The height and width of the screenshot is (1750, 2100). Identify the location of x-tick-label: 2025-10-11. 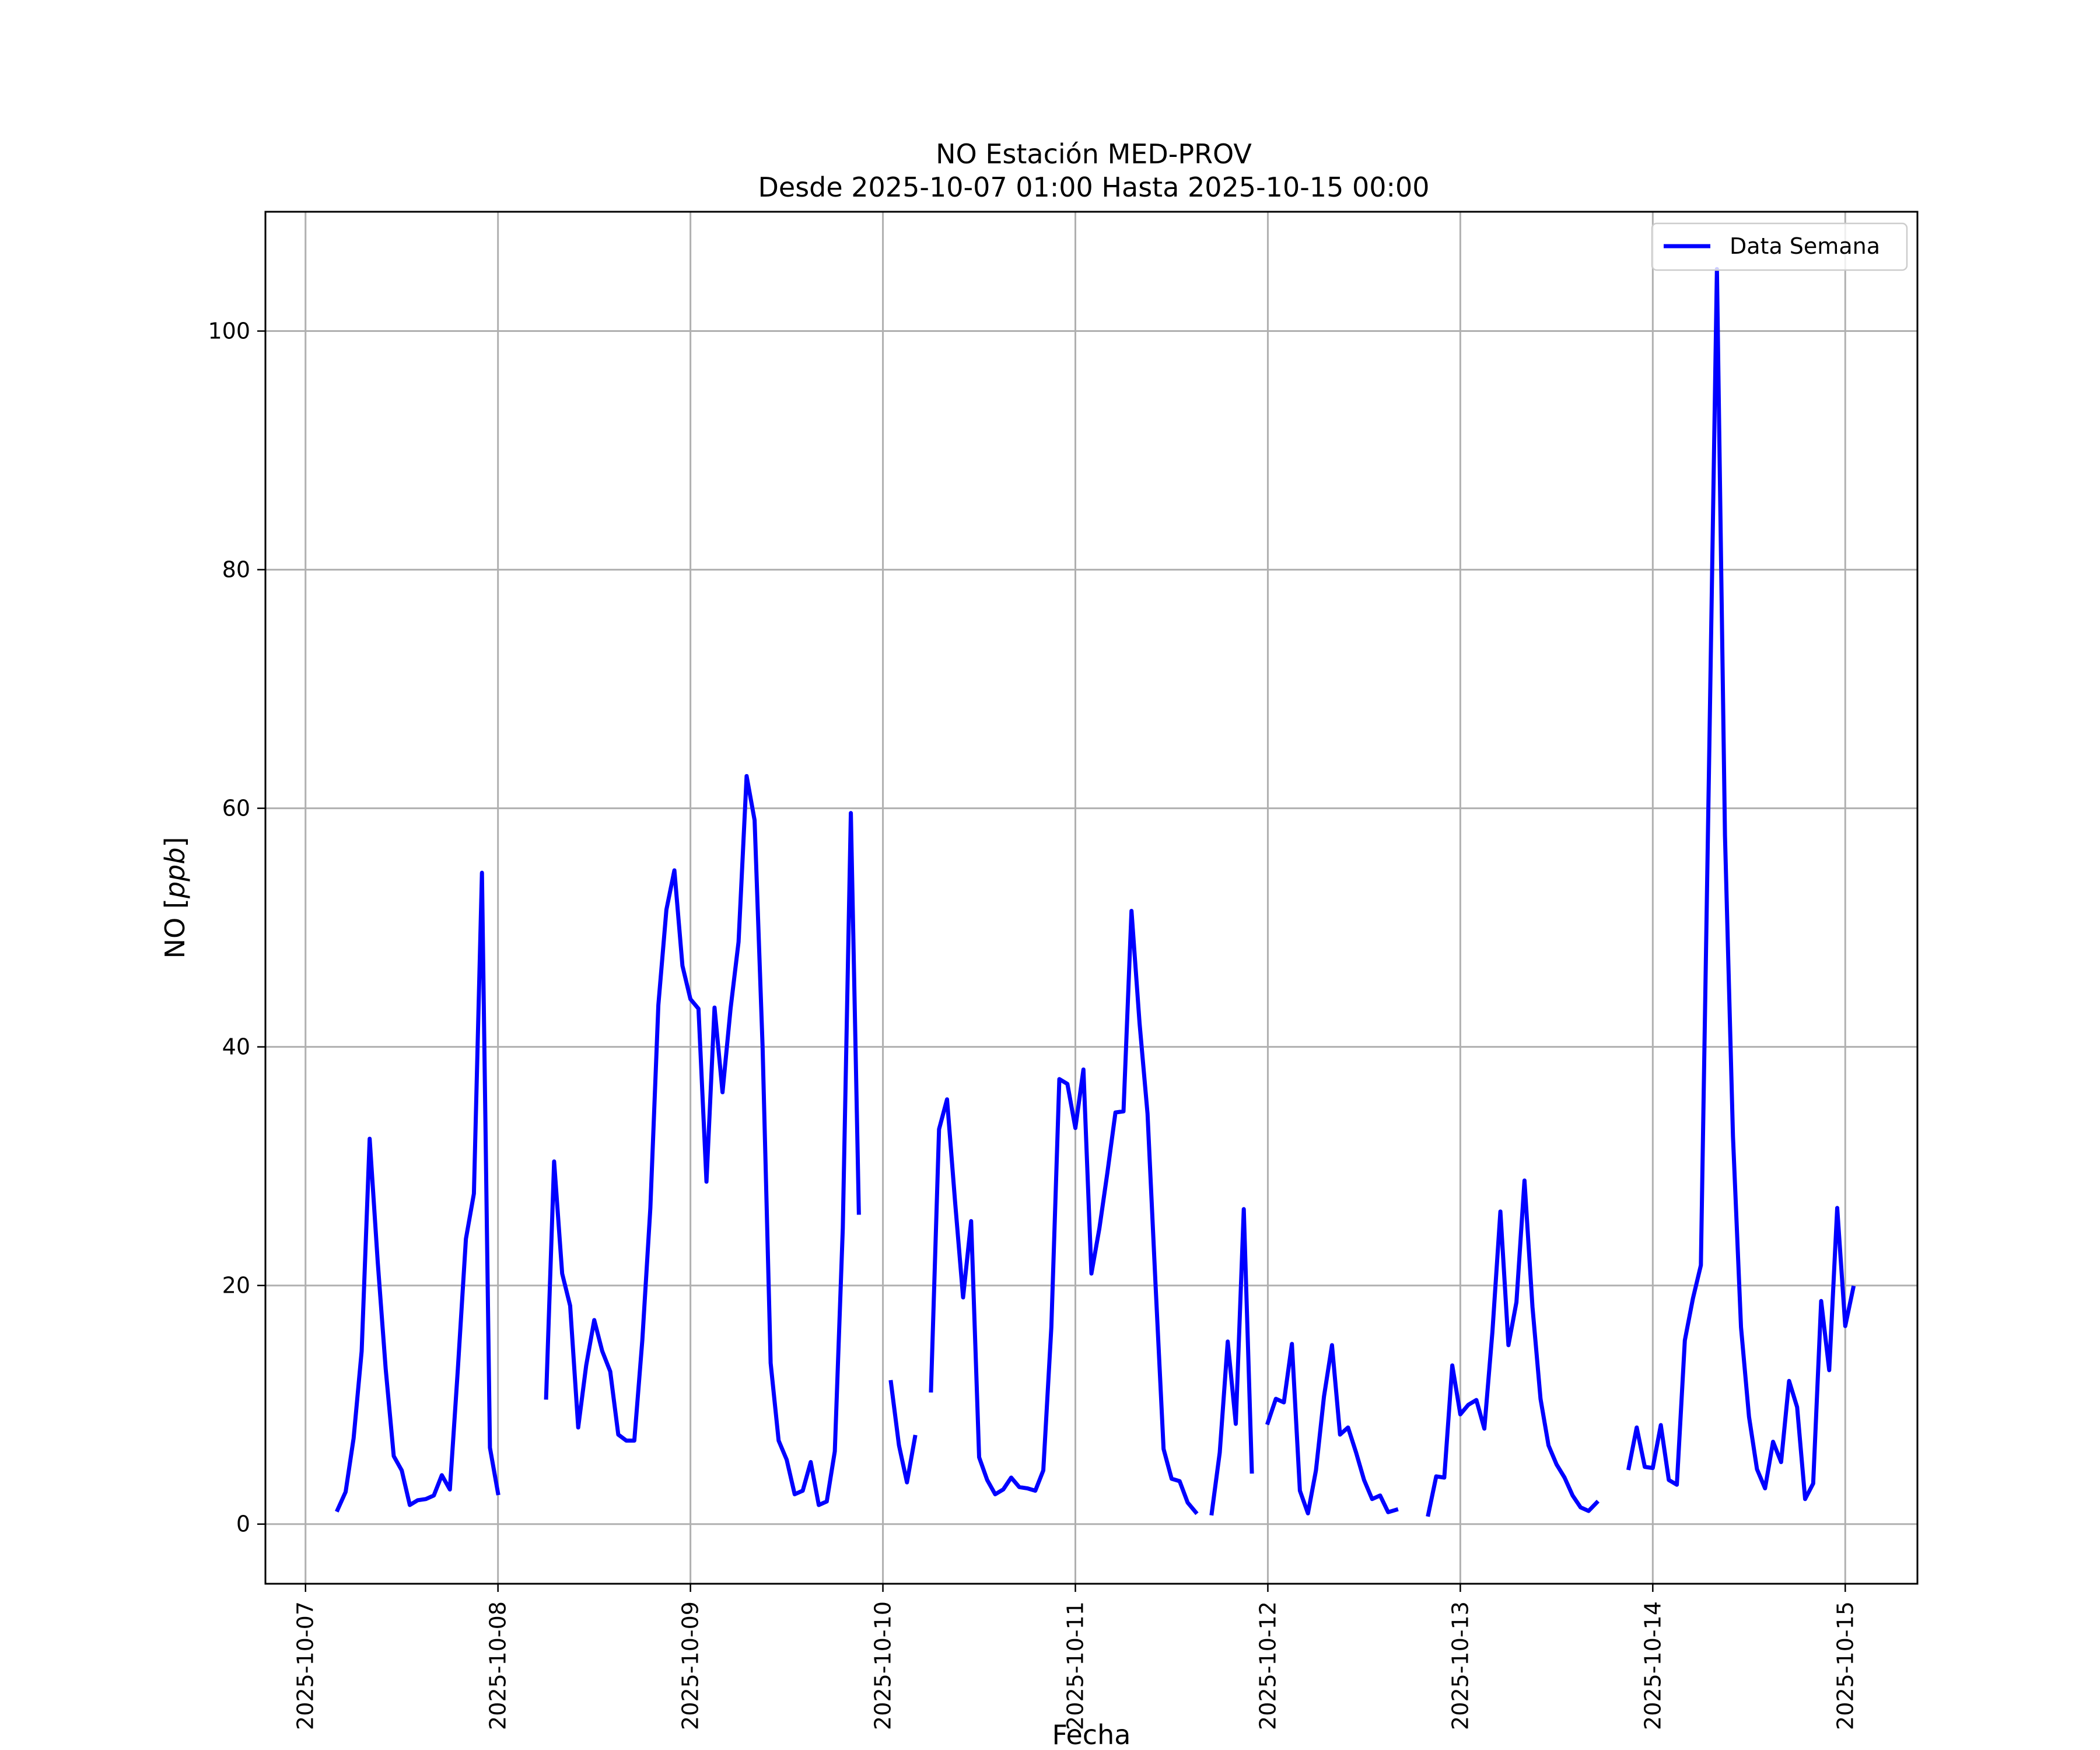
(1075, 1665).